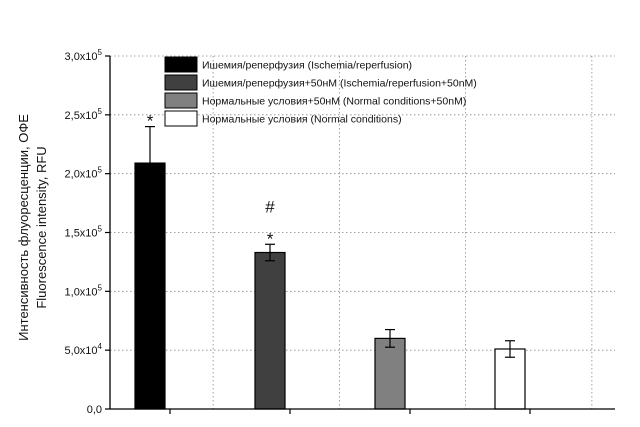  Describe the element at coordinates (84, 290) in the screenshot. I see `y-tick-label: 1,0x10⁵` at that location.